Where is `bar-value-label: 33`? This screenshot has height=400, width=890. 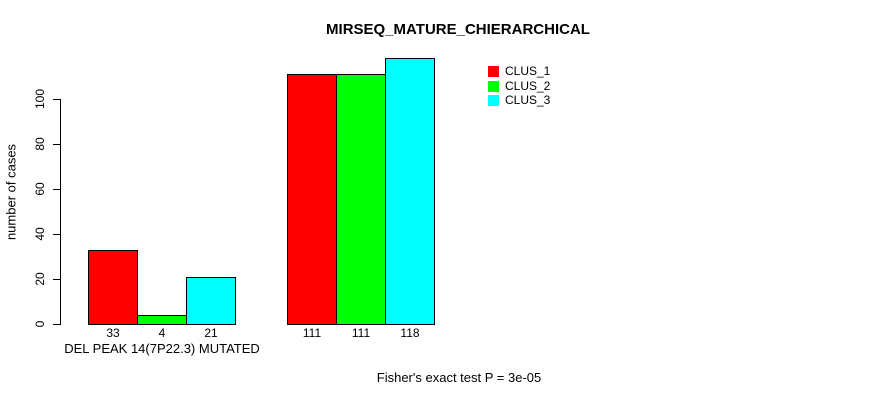 bar-value-label: 33 is located at coordinates (113, 333).